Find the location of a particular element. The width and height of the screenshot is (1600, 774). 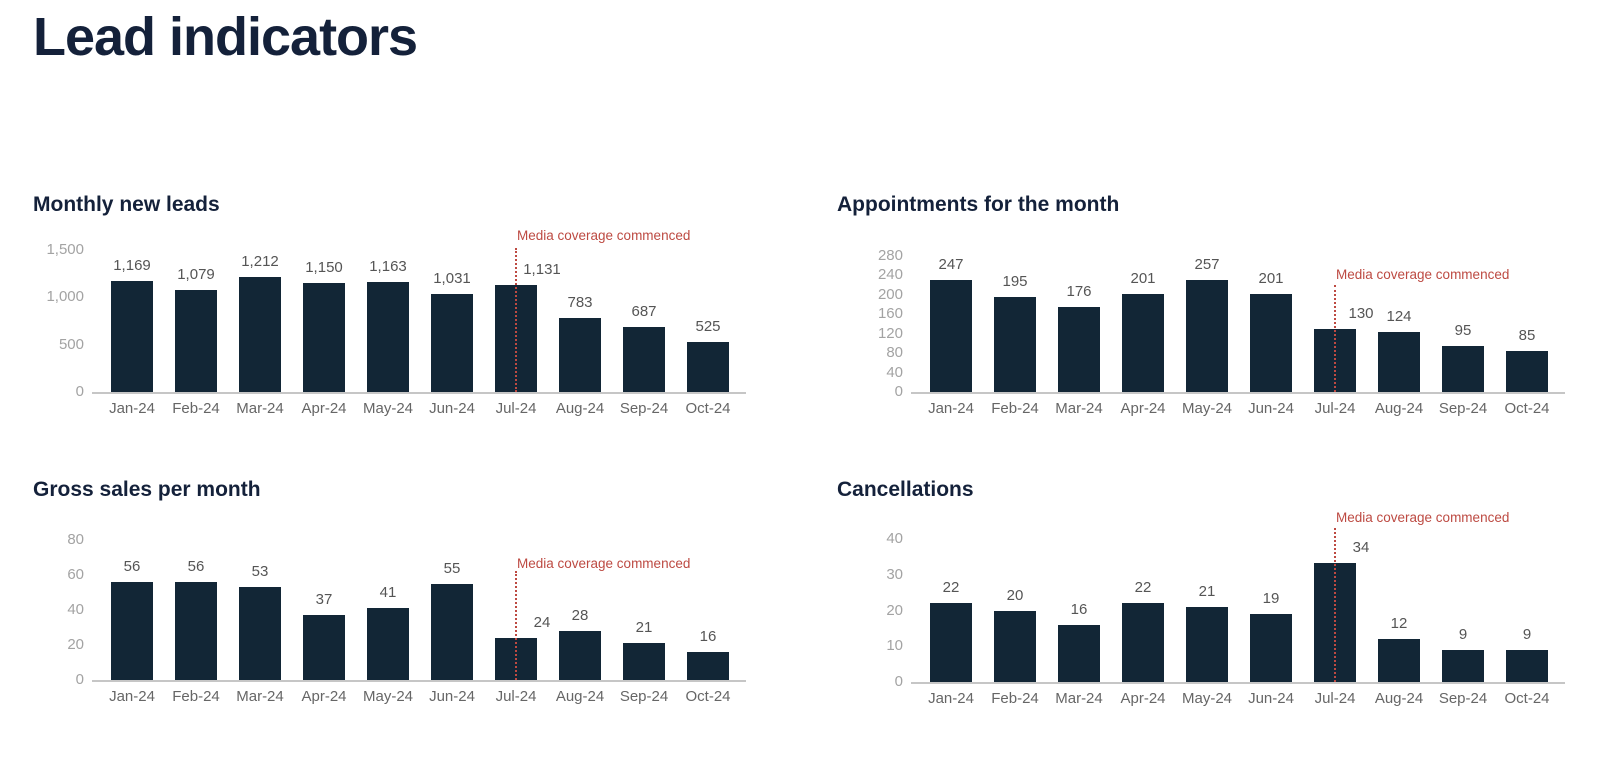

bar-value-label: 687 is located at coordinates (644, 311).